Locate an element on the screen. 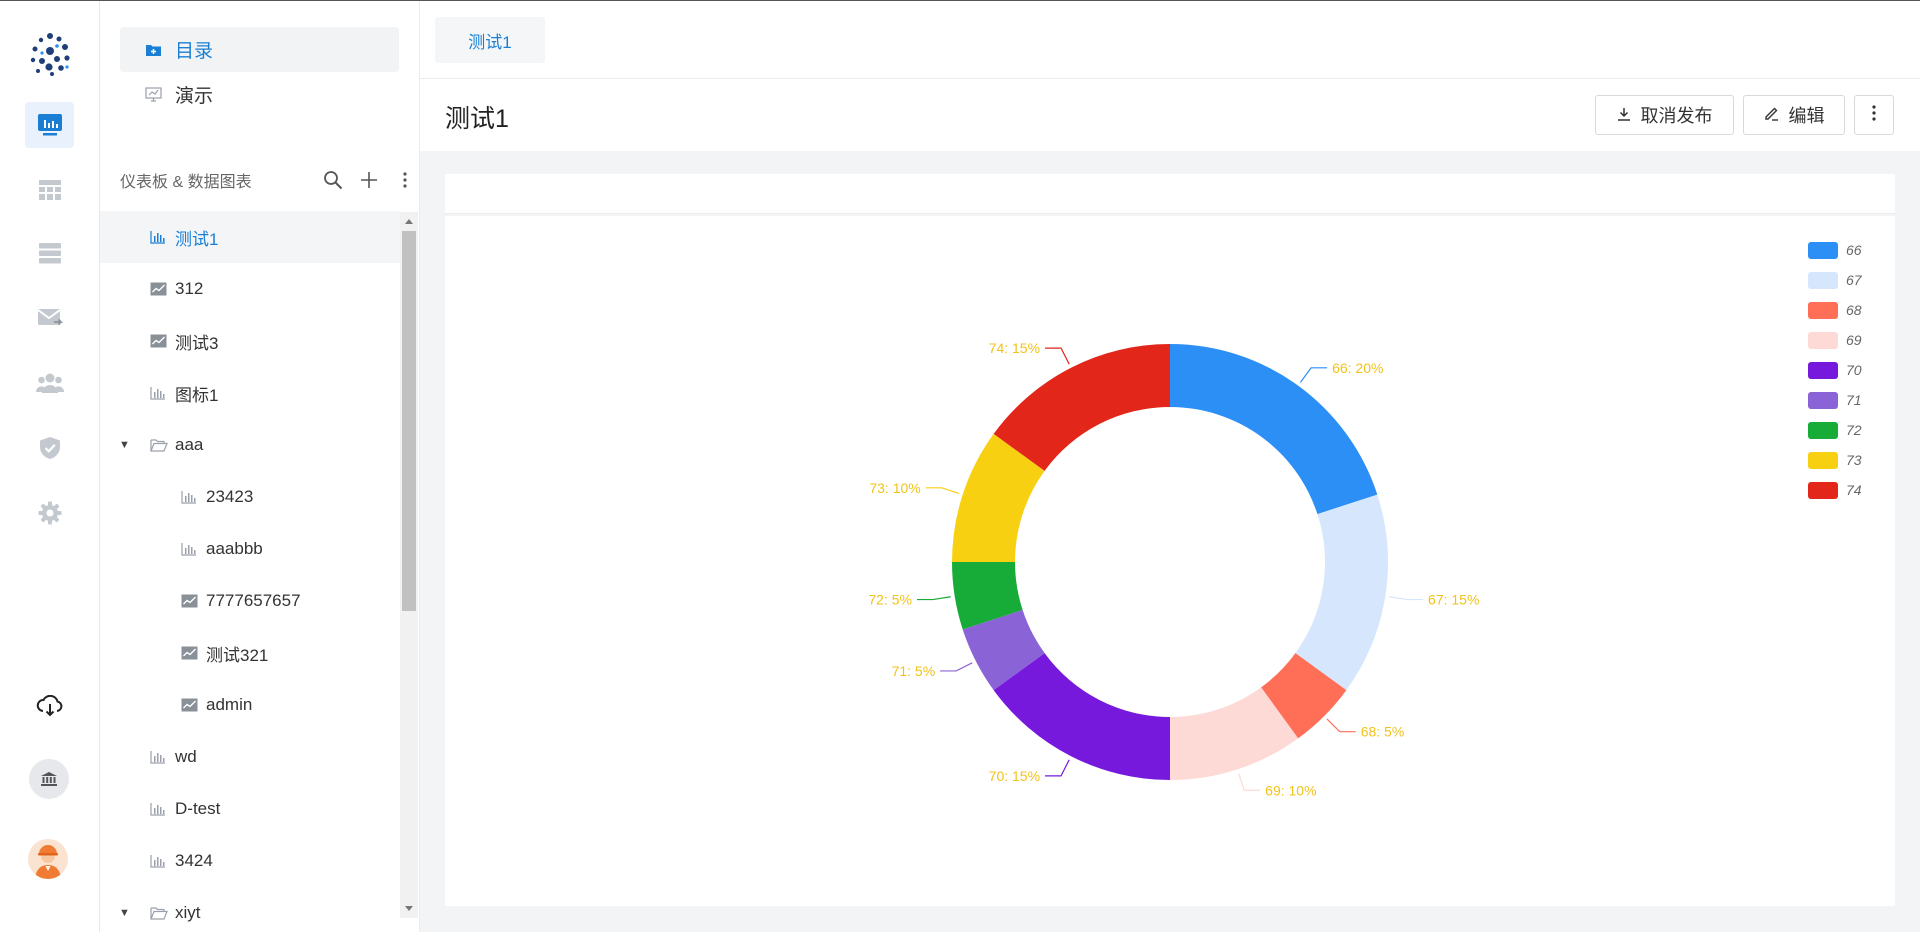 The width and height of the screenshot is (1920, 932). legend-label: 69 is located at coordinates (1854, 340).